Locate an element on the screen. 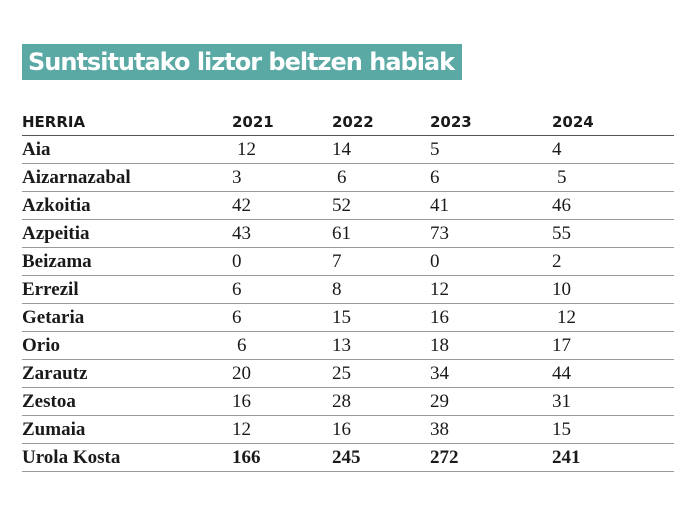 This screenshot has height=506, width=700. cell-2023: 38 is located at coordinates (491, 429).